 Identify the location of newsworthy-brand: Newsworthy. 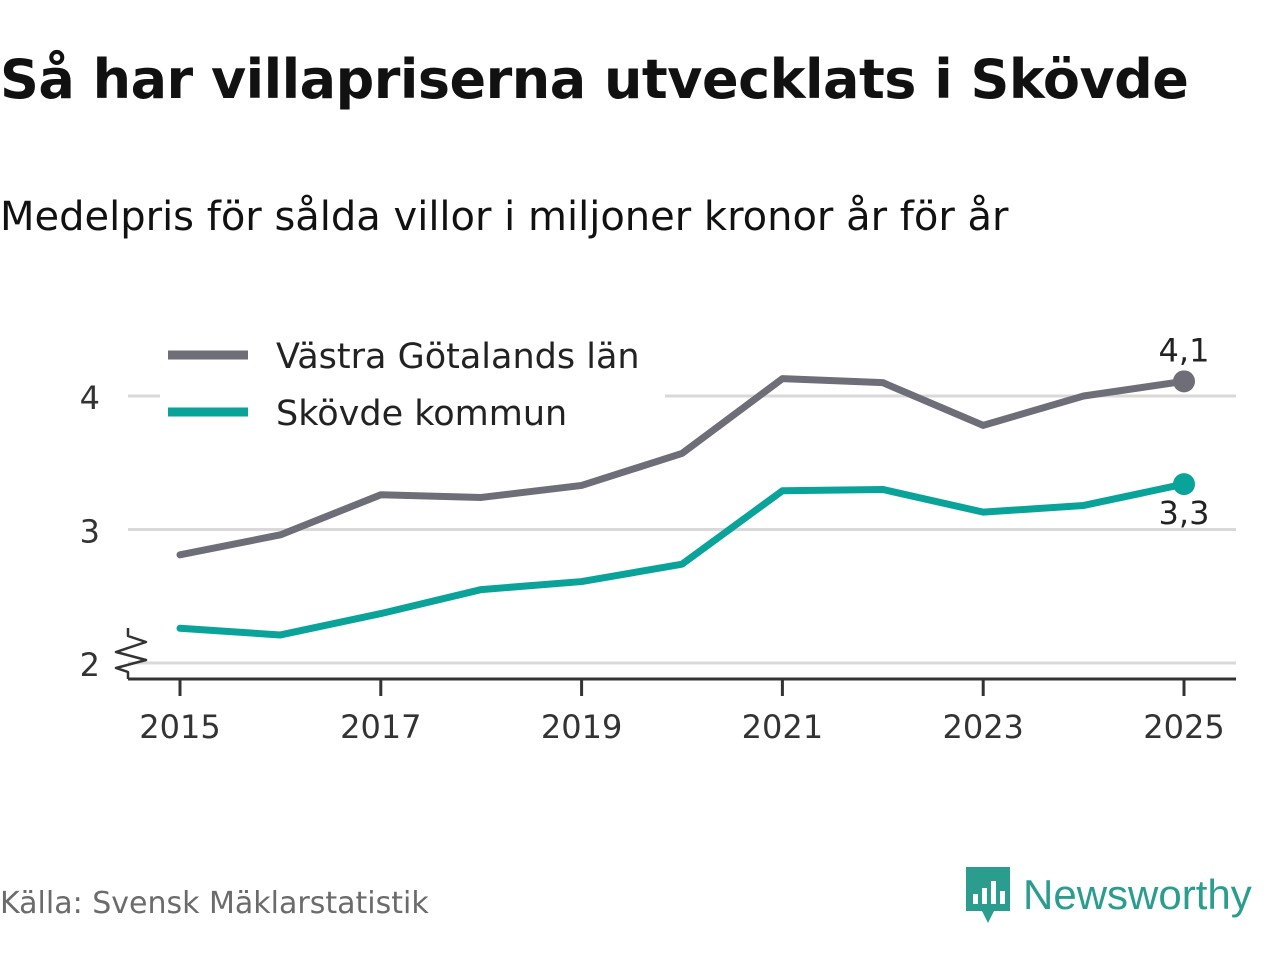
(1107, 895).